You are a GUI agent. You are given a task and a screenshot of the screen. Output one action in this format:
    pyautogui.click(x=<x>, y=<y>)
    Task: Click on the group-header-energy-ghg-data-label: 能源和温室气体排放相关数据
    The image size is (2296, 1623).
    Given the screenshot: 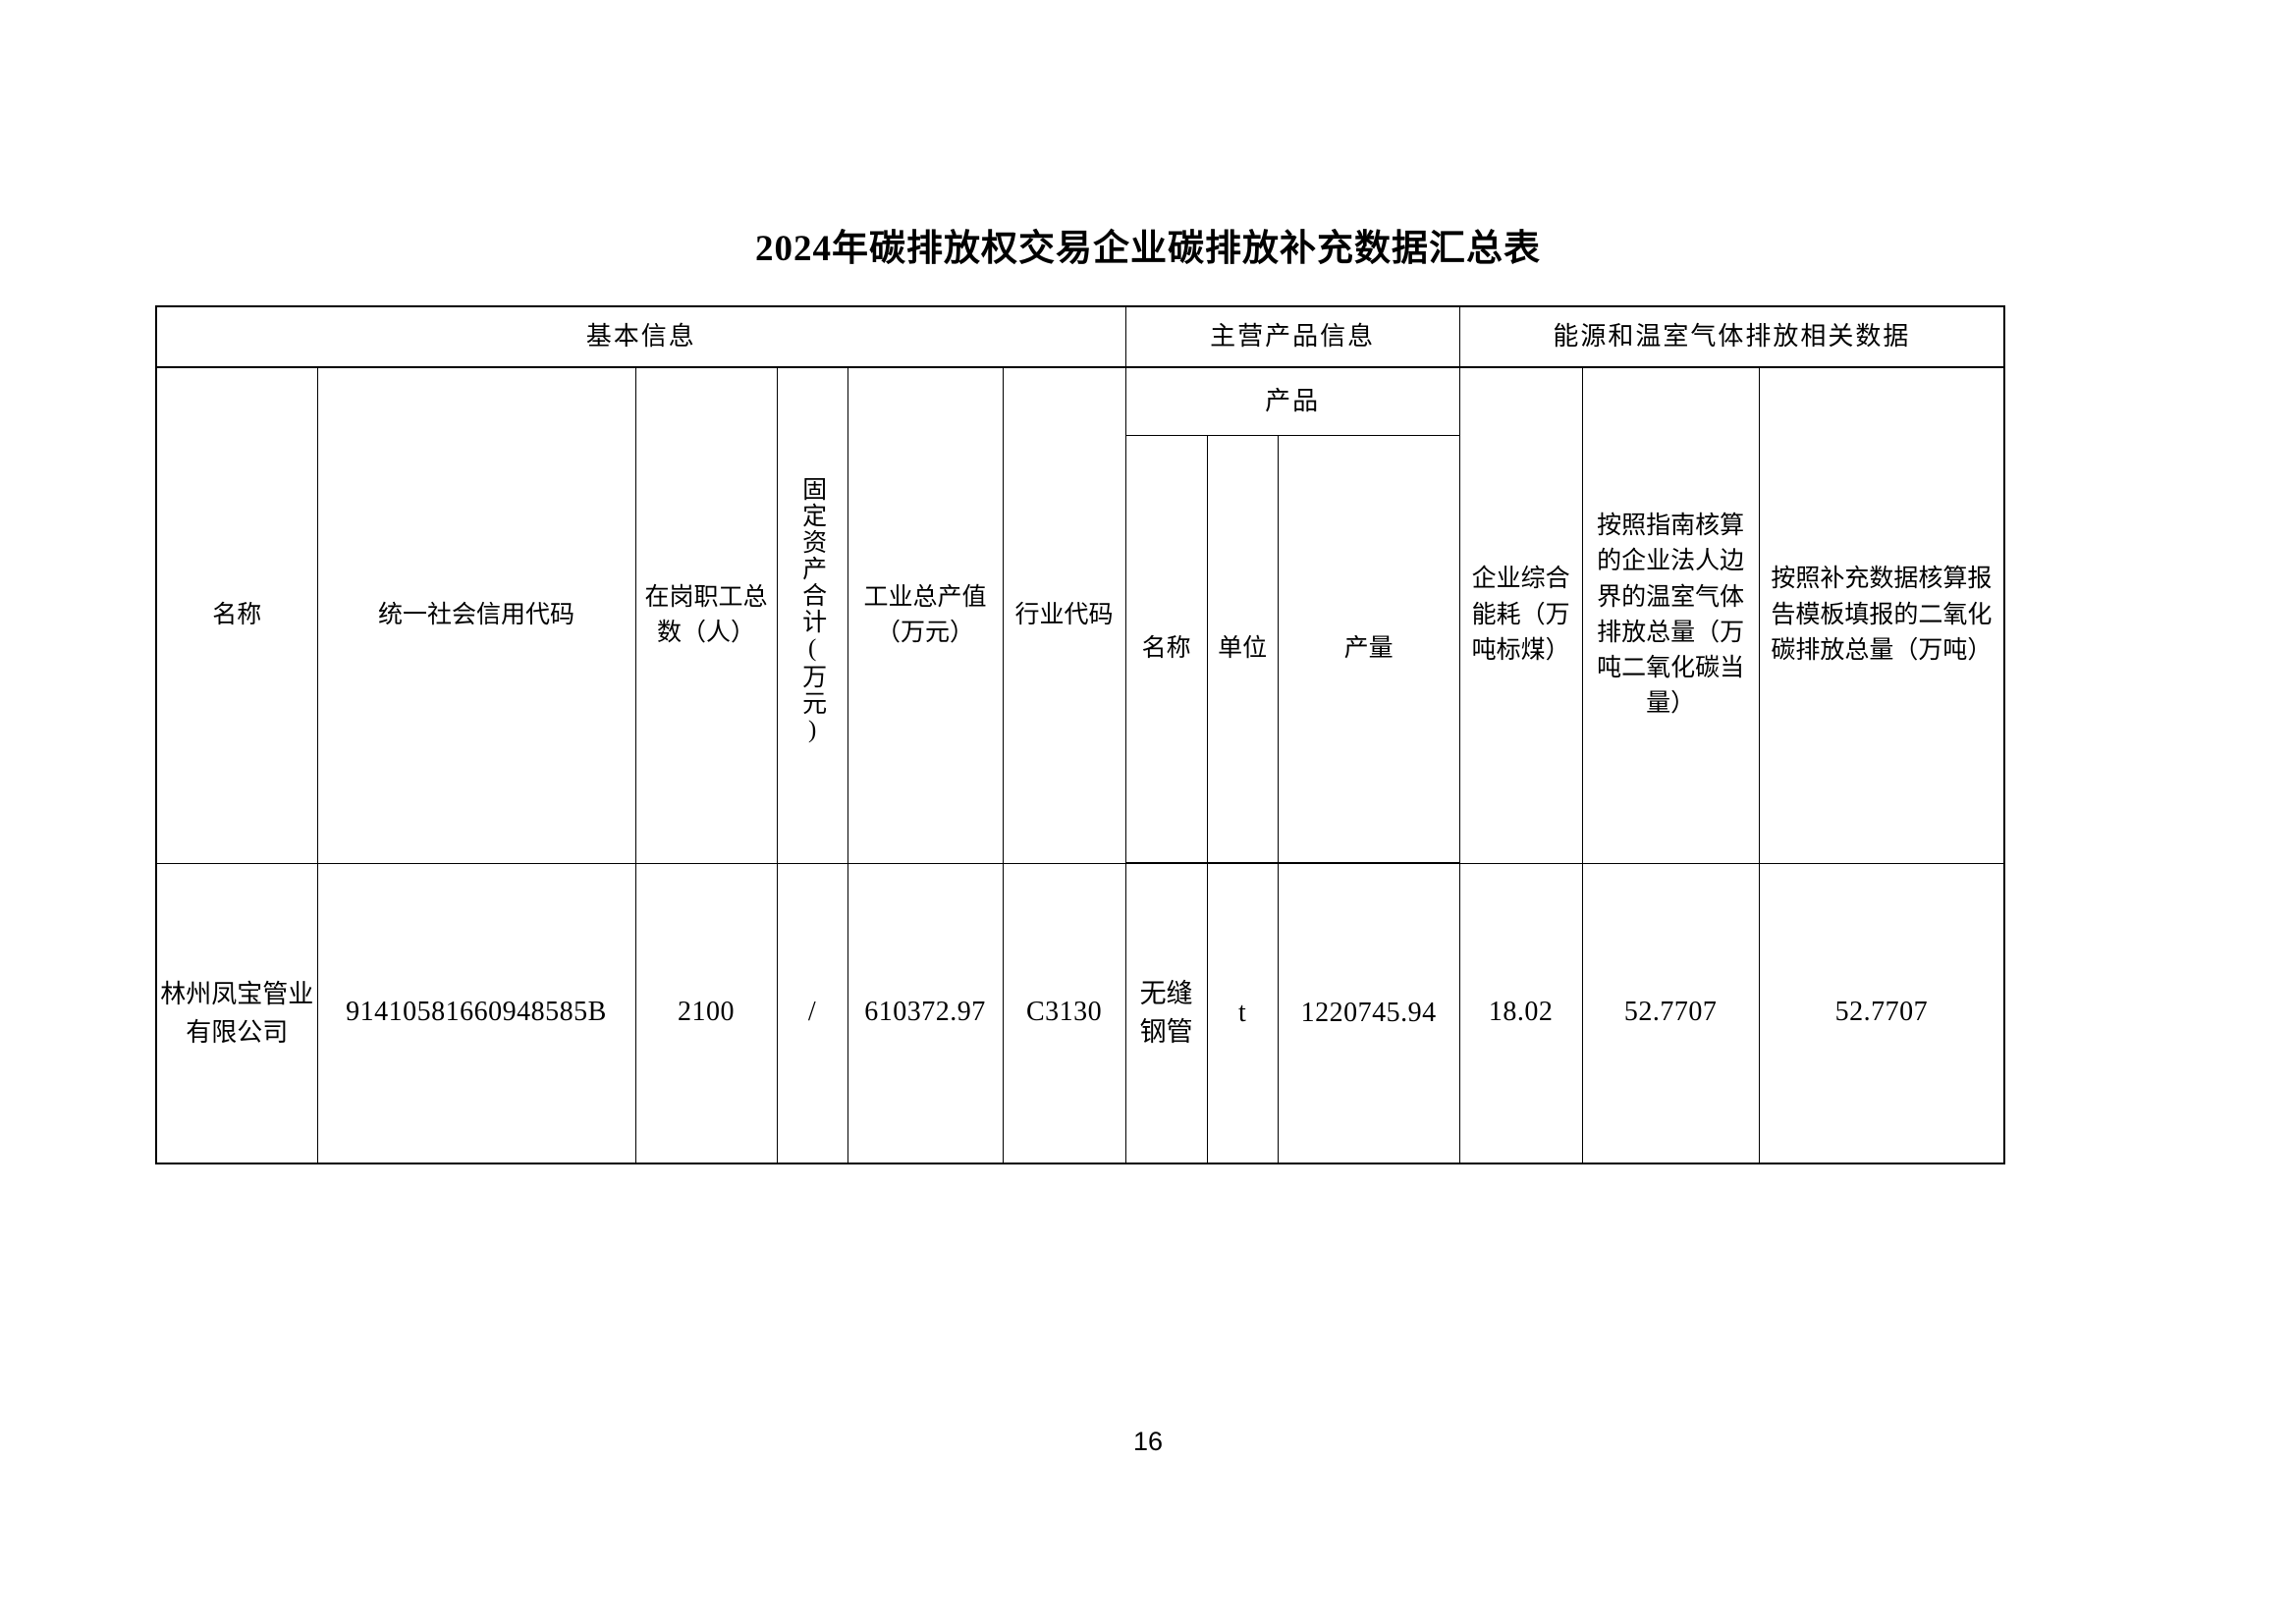 What is the action you would take?
    pyautogui.click(x=1732, y=336)
    